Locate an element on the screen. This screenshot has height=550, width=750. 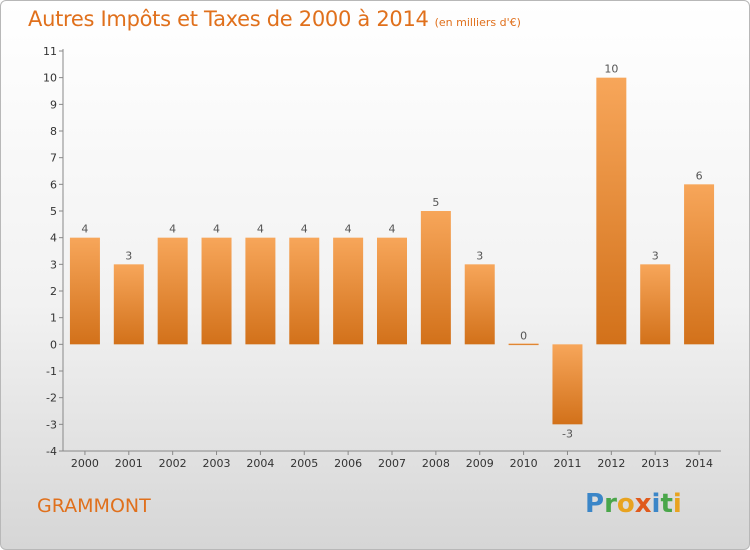
town-name: GRAMMONT is located at coordinates (94, 506).